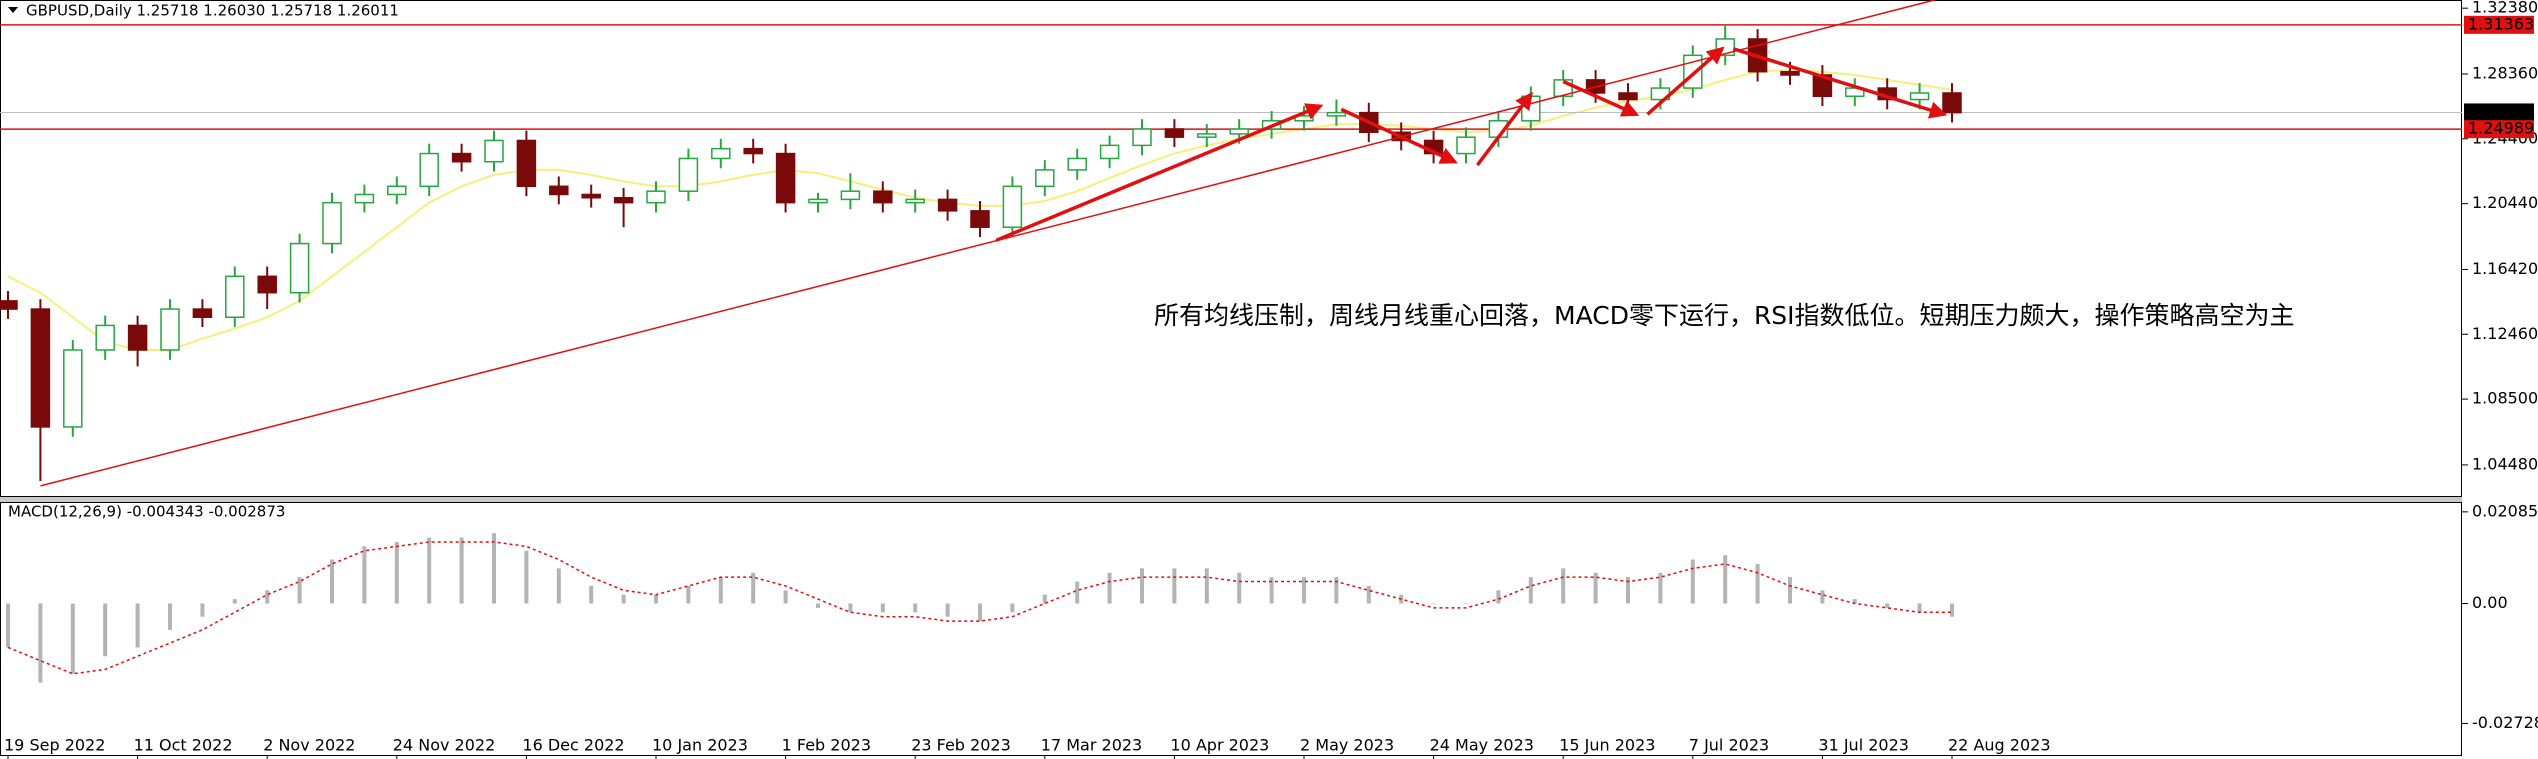  Describe the element at coordinates (2501, 128) in the screenshot. I see `level-label: 1.24989` at that location.